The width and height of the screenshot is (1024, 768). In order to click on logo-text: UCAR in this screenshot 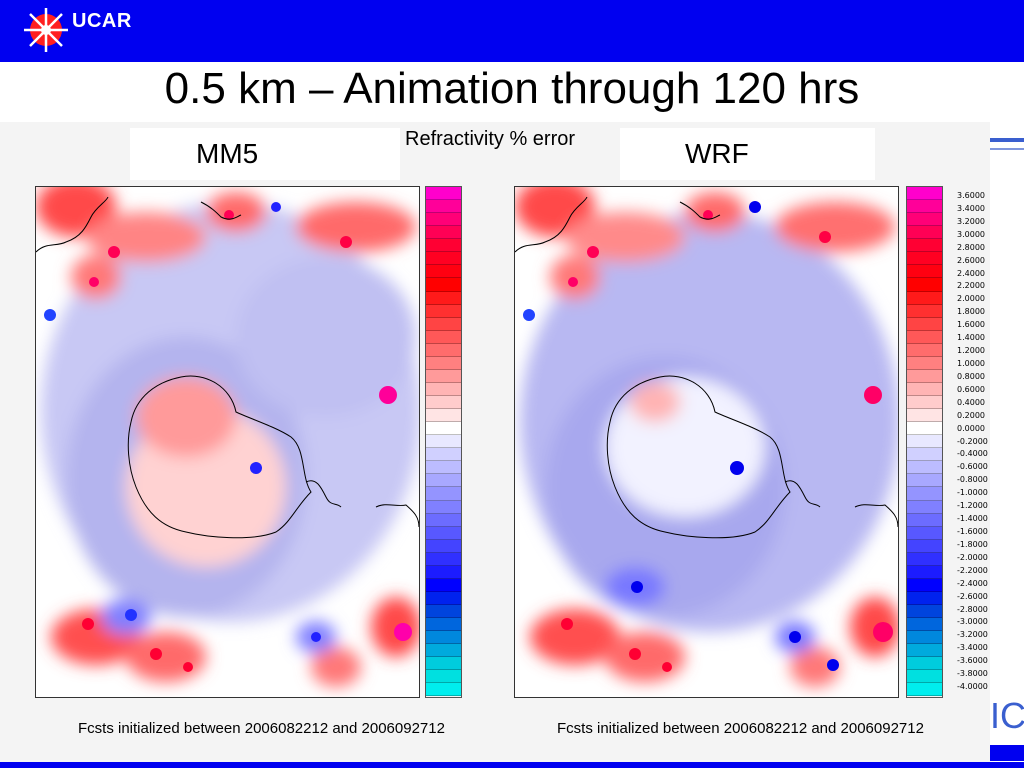, I will do `click(102, 21)`.